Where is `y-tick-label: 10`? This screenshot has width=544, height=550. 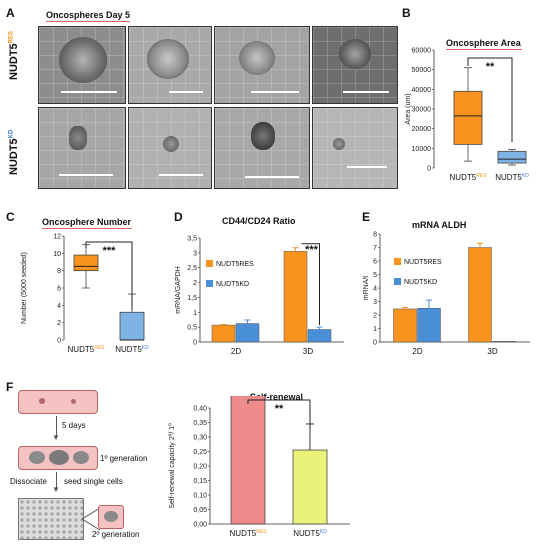 y-tick-label: 10 is located at coordinates (57, 254).